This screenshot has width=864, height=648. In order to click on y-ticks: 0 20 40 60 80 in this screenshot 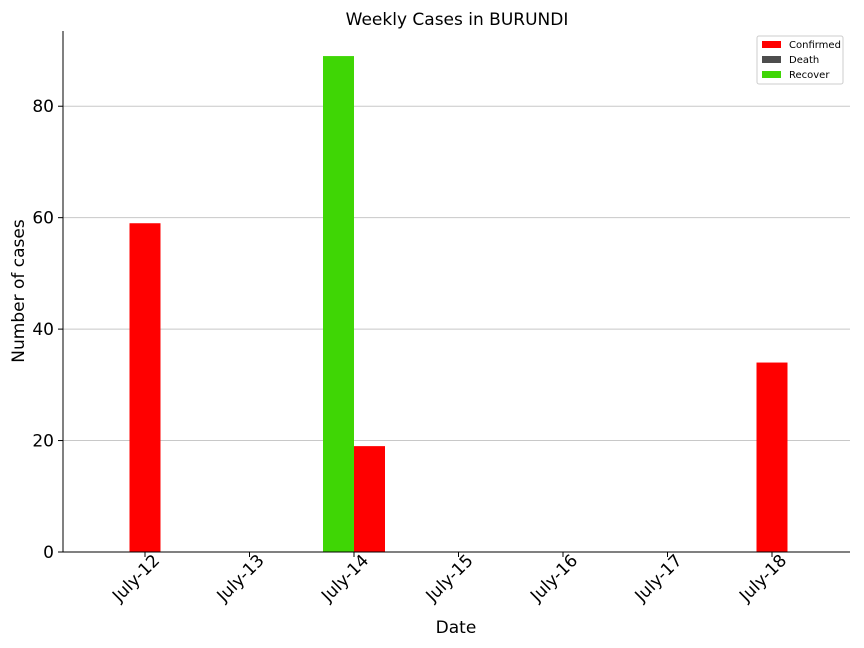, I will do `click(47, 330)`.